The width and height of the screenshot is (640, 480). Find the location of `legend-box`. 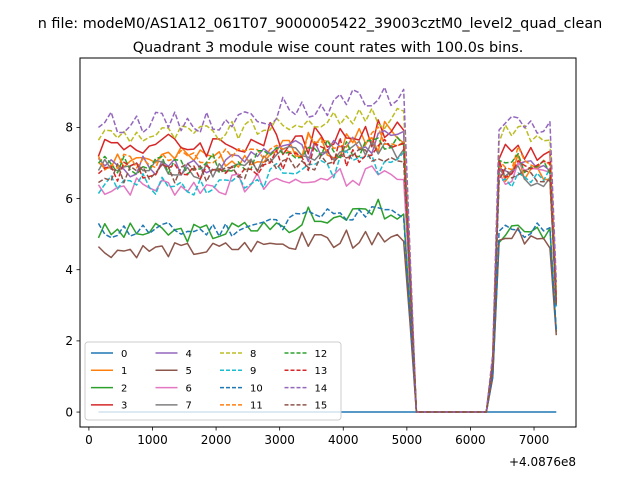

legend-box is located at coordinates (213, 381).